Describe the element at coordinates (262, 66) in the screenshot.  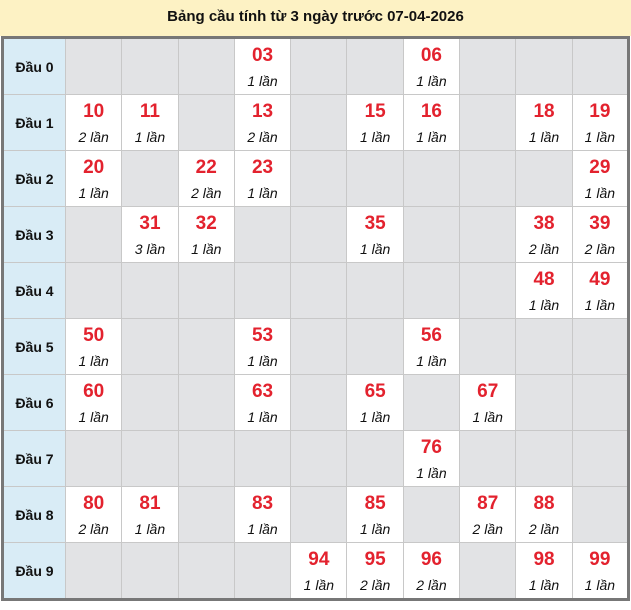
I see `number-cell: 03 1 lần` at that location.